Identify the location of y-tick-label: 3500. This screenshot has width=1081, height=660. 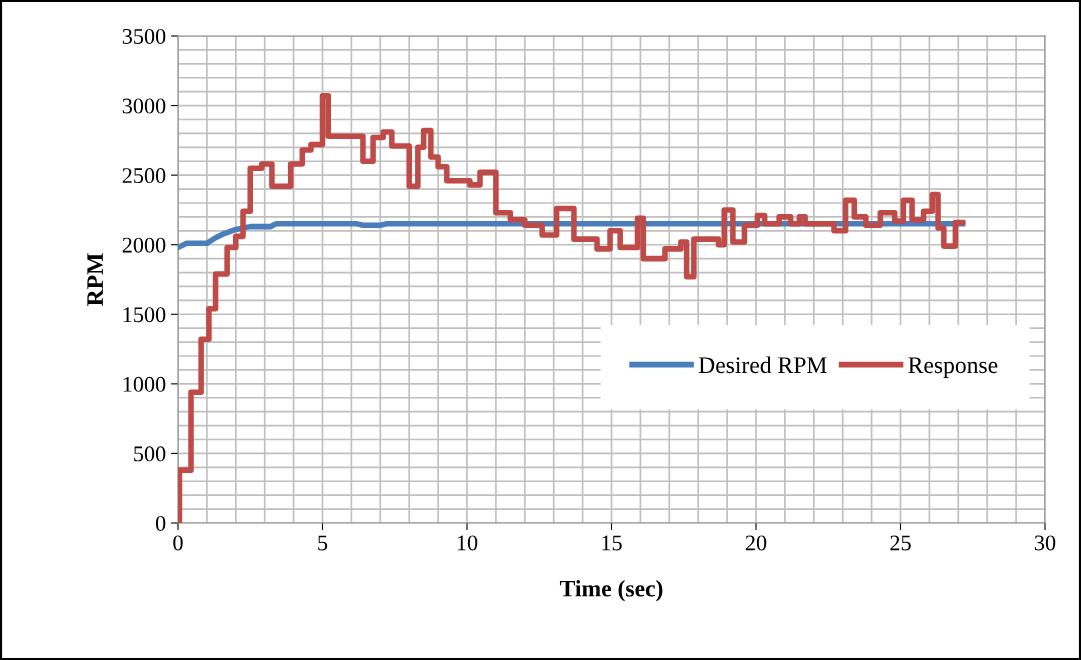
(144, 36).